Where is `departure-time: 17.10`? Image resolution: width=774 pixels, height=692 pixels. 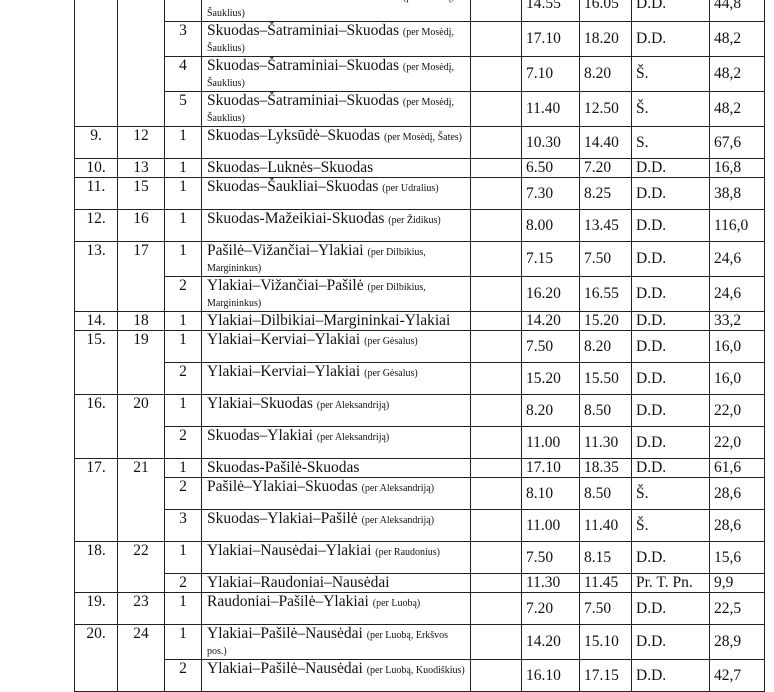
departure-time: 17.10 is located at coordinates (550, 468).